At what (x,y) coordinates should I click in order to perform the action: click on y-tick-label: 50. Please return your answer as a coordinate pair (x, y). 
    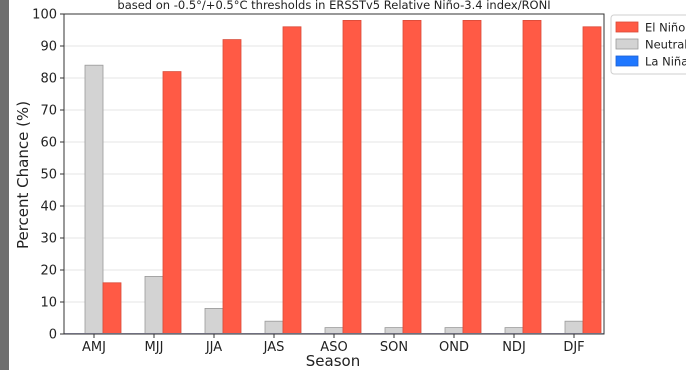
    Looking at the image, I should click on (48, 175).